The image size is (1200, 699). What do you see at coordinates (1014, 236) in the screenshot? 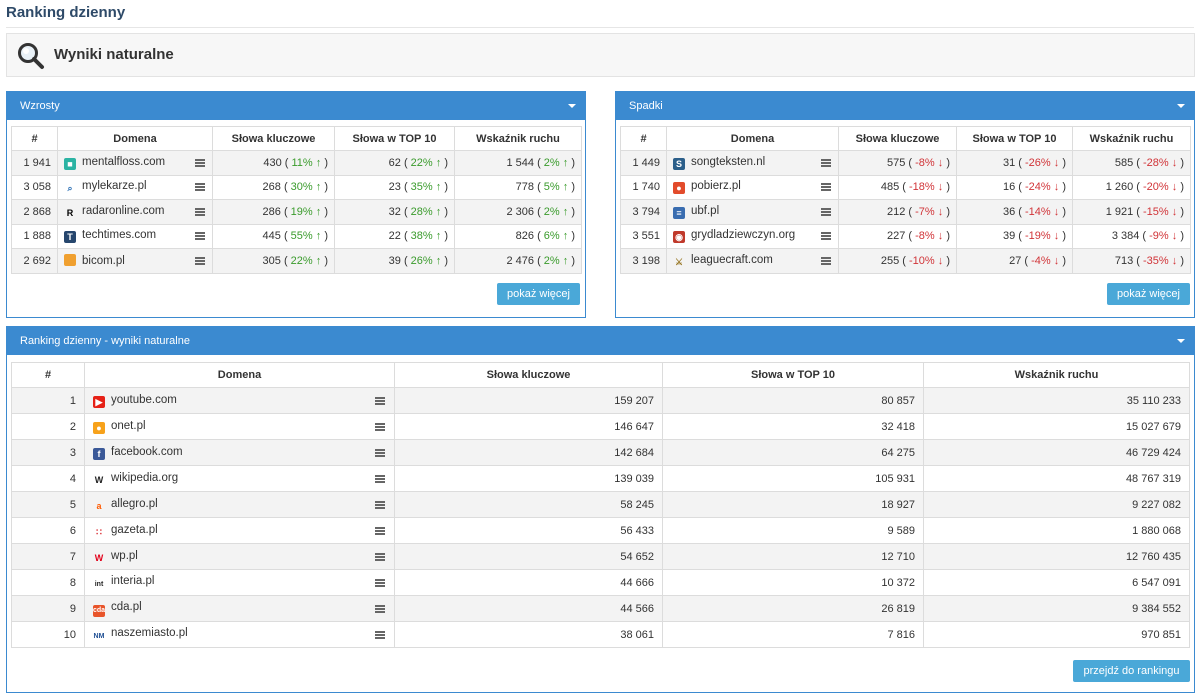
I see `top10-cell: 39 ( -19% ↓ )` at bounding box center [1014, 236].